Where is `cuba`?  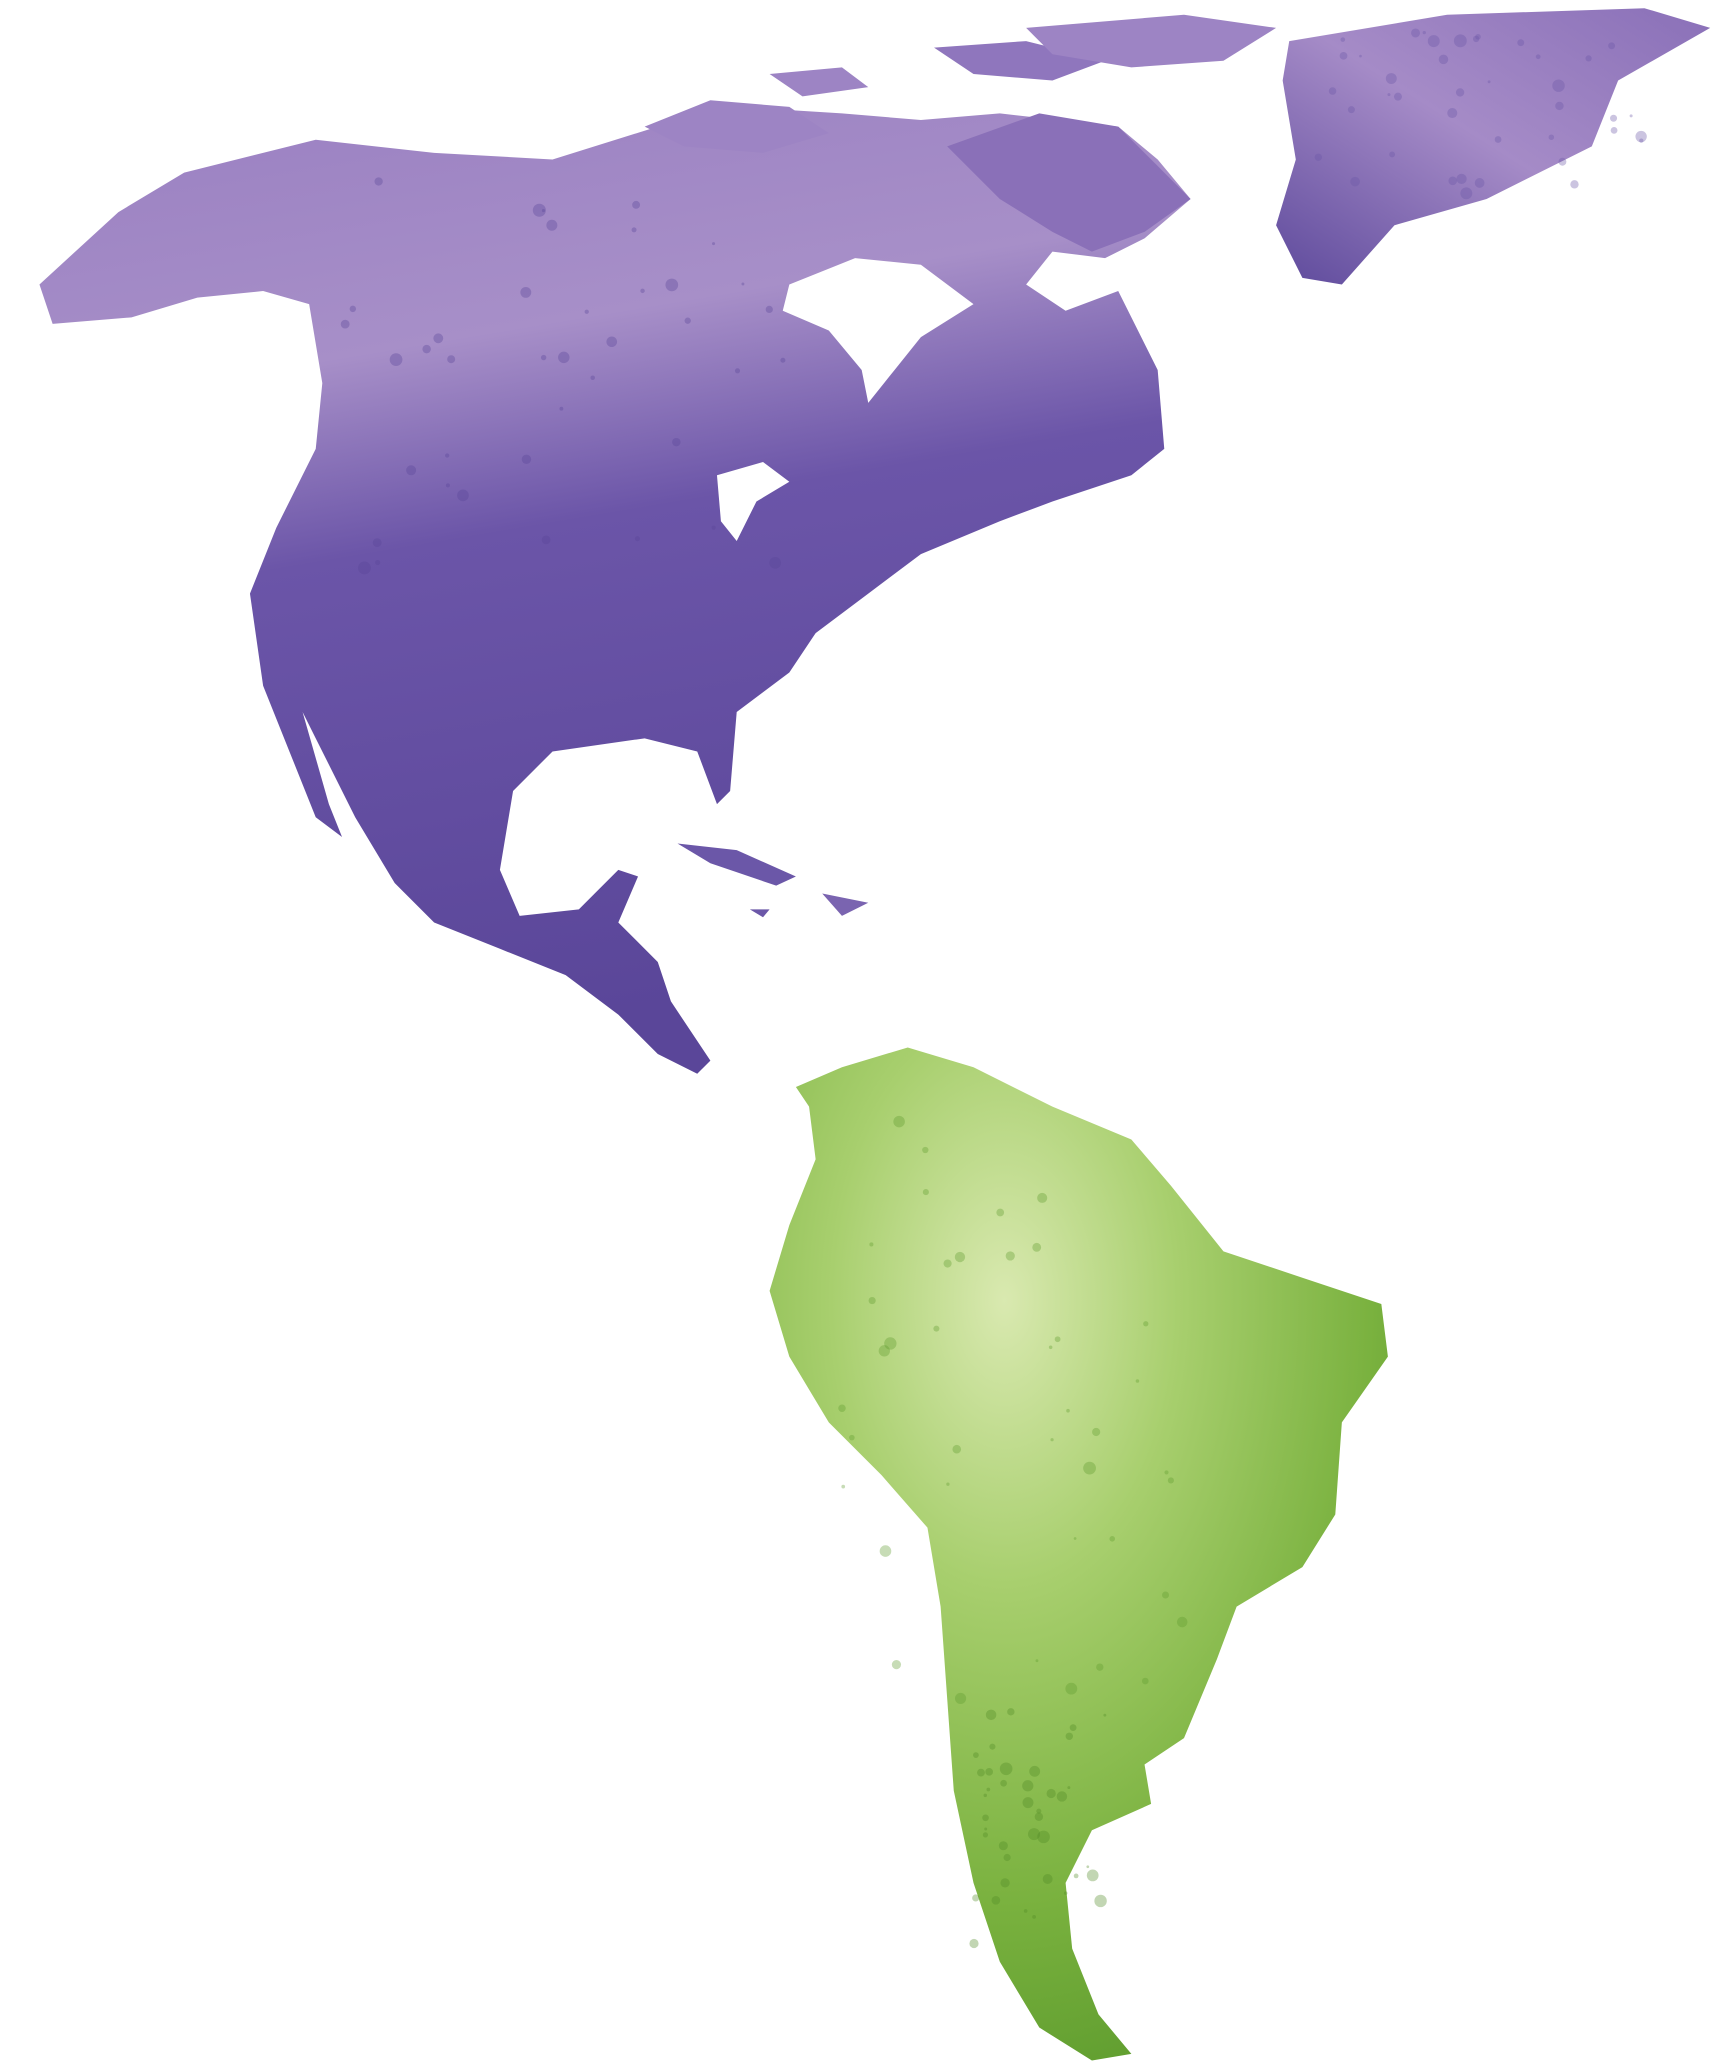
cuba is located at coordinates (736, 864).